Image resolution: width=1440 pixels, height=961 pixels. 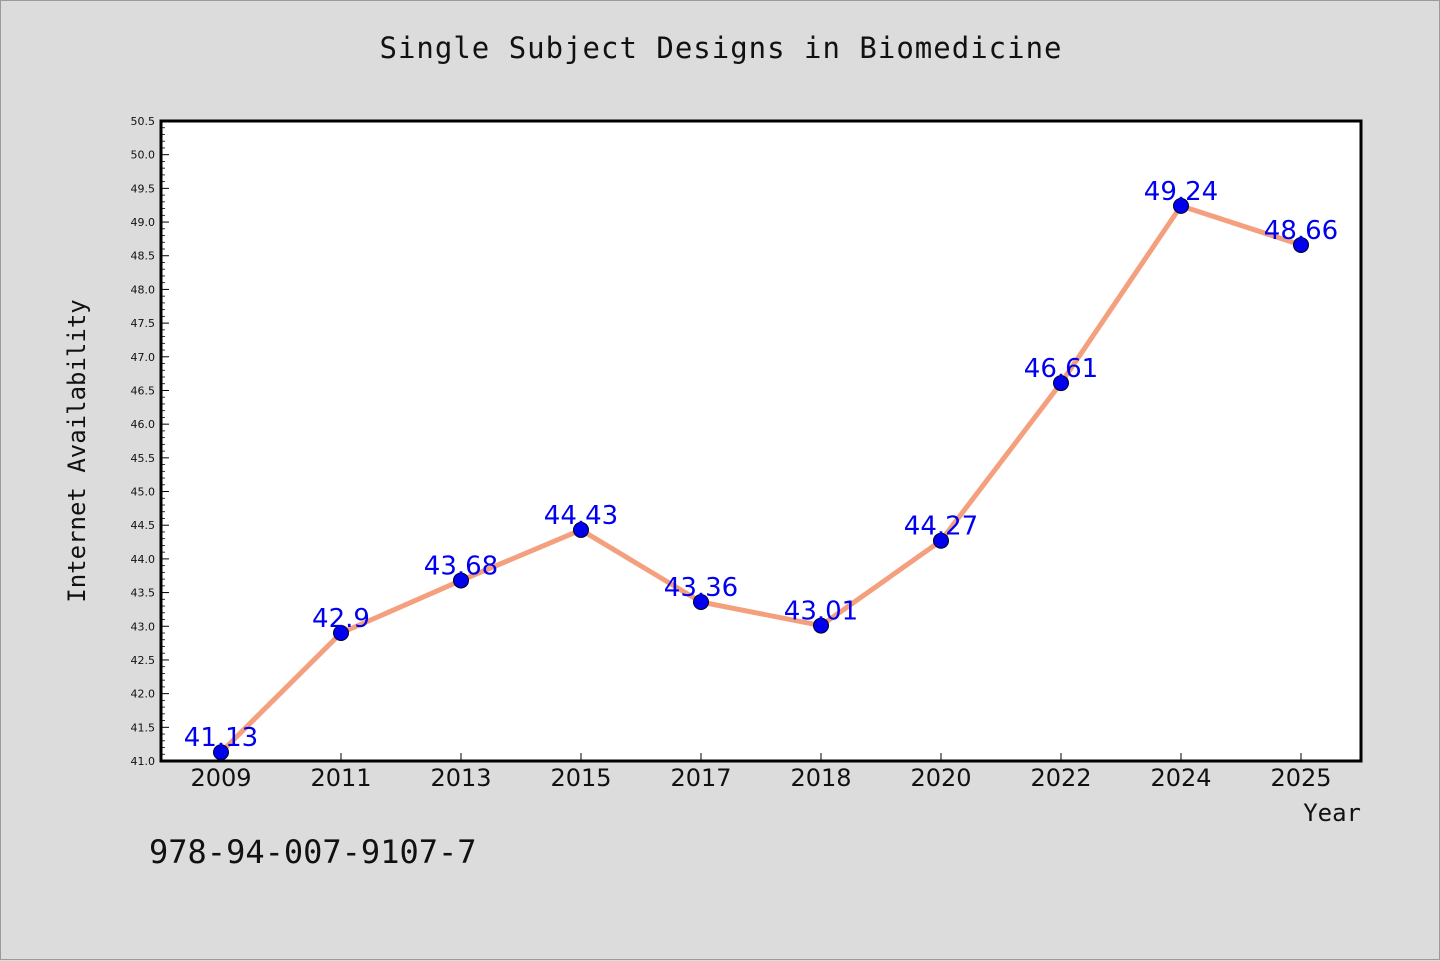 I want to click on y-tick-label: 46.0, so click(x=143, y=424).